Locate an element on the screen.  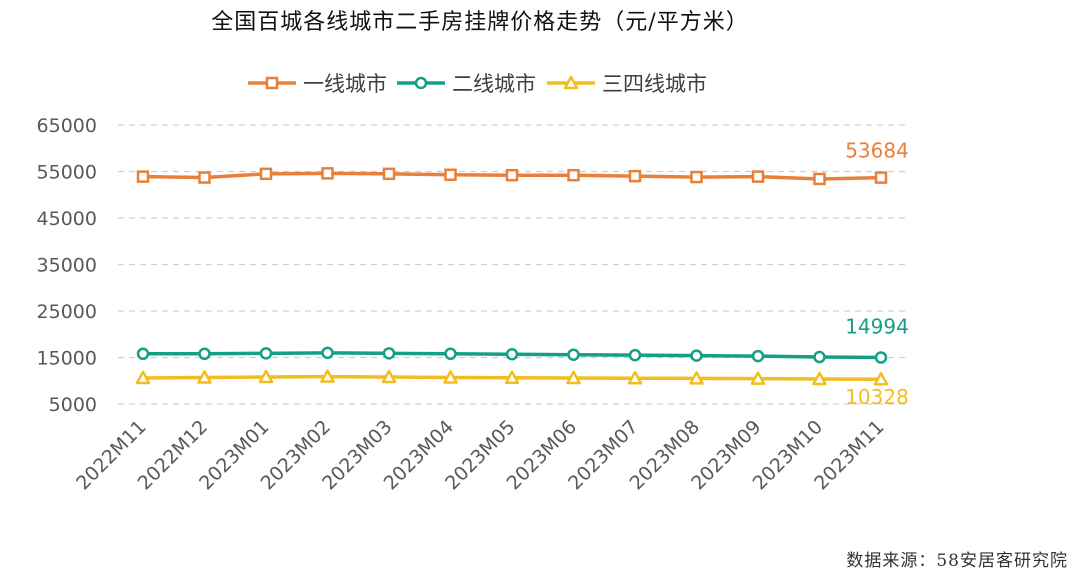
end-value-label: 53684 is located at coordinates (877, 151).